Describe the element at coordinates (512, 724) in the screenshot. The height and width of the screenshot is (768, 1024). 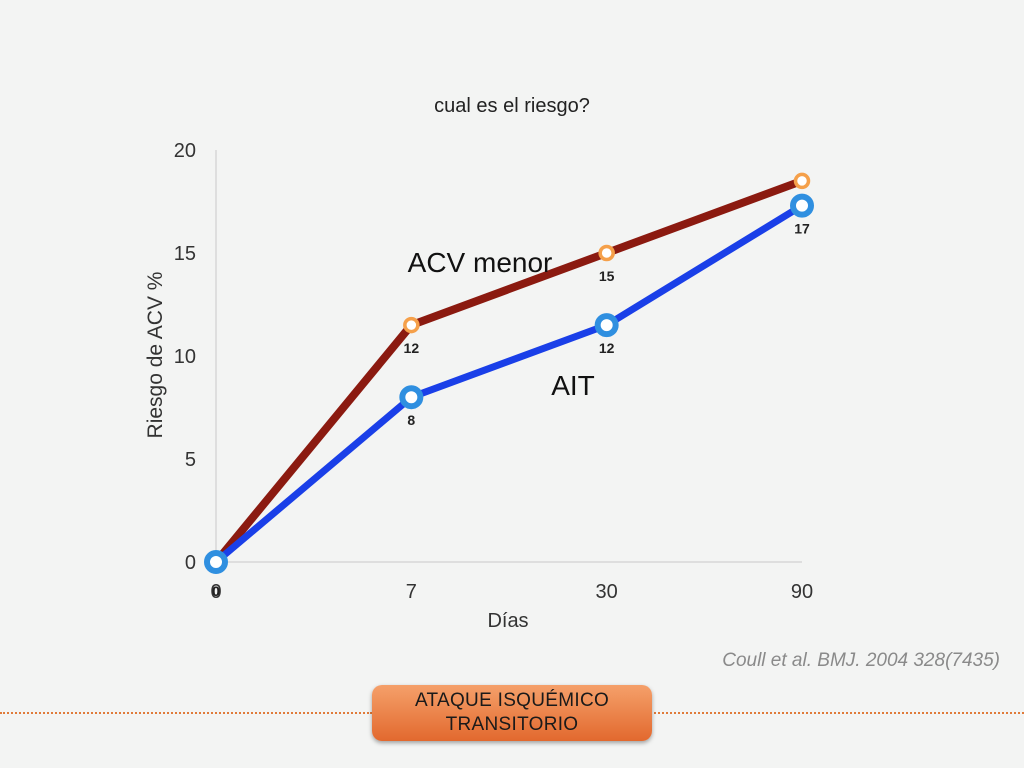
I see `footer-title-line2: TRANSITORIO` at that location.